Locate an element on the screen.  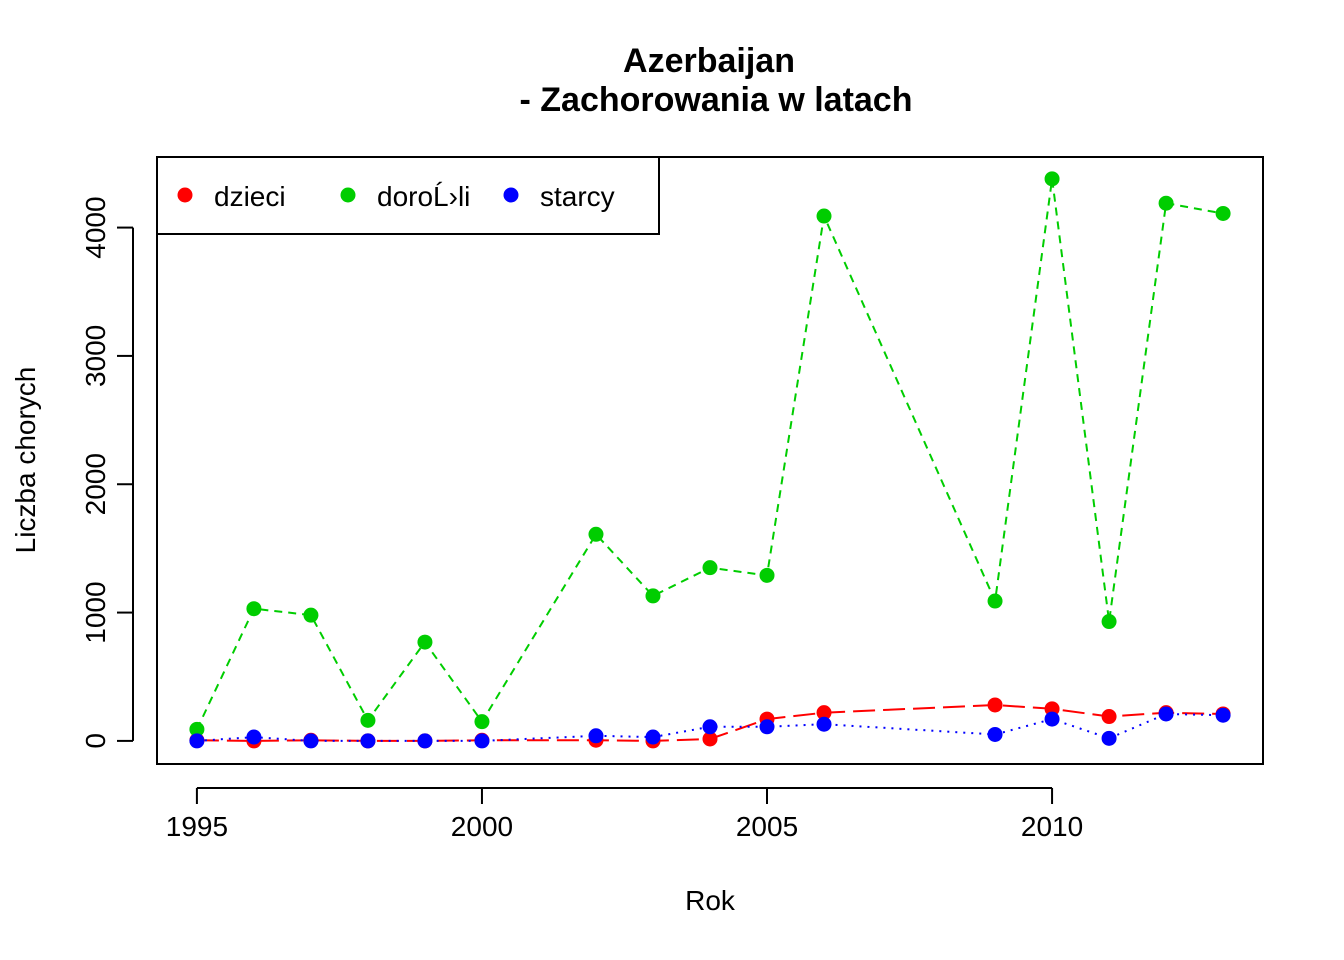
y-tick-label: 0 is located at coordinates (95, 741).